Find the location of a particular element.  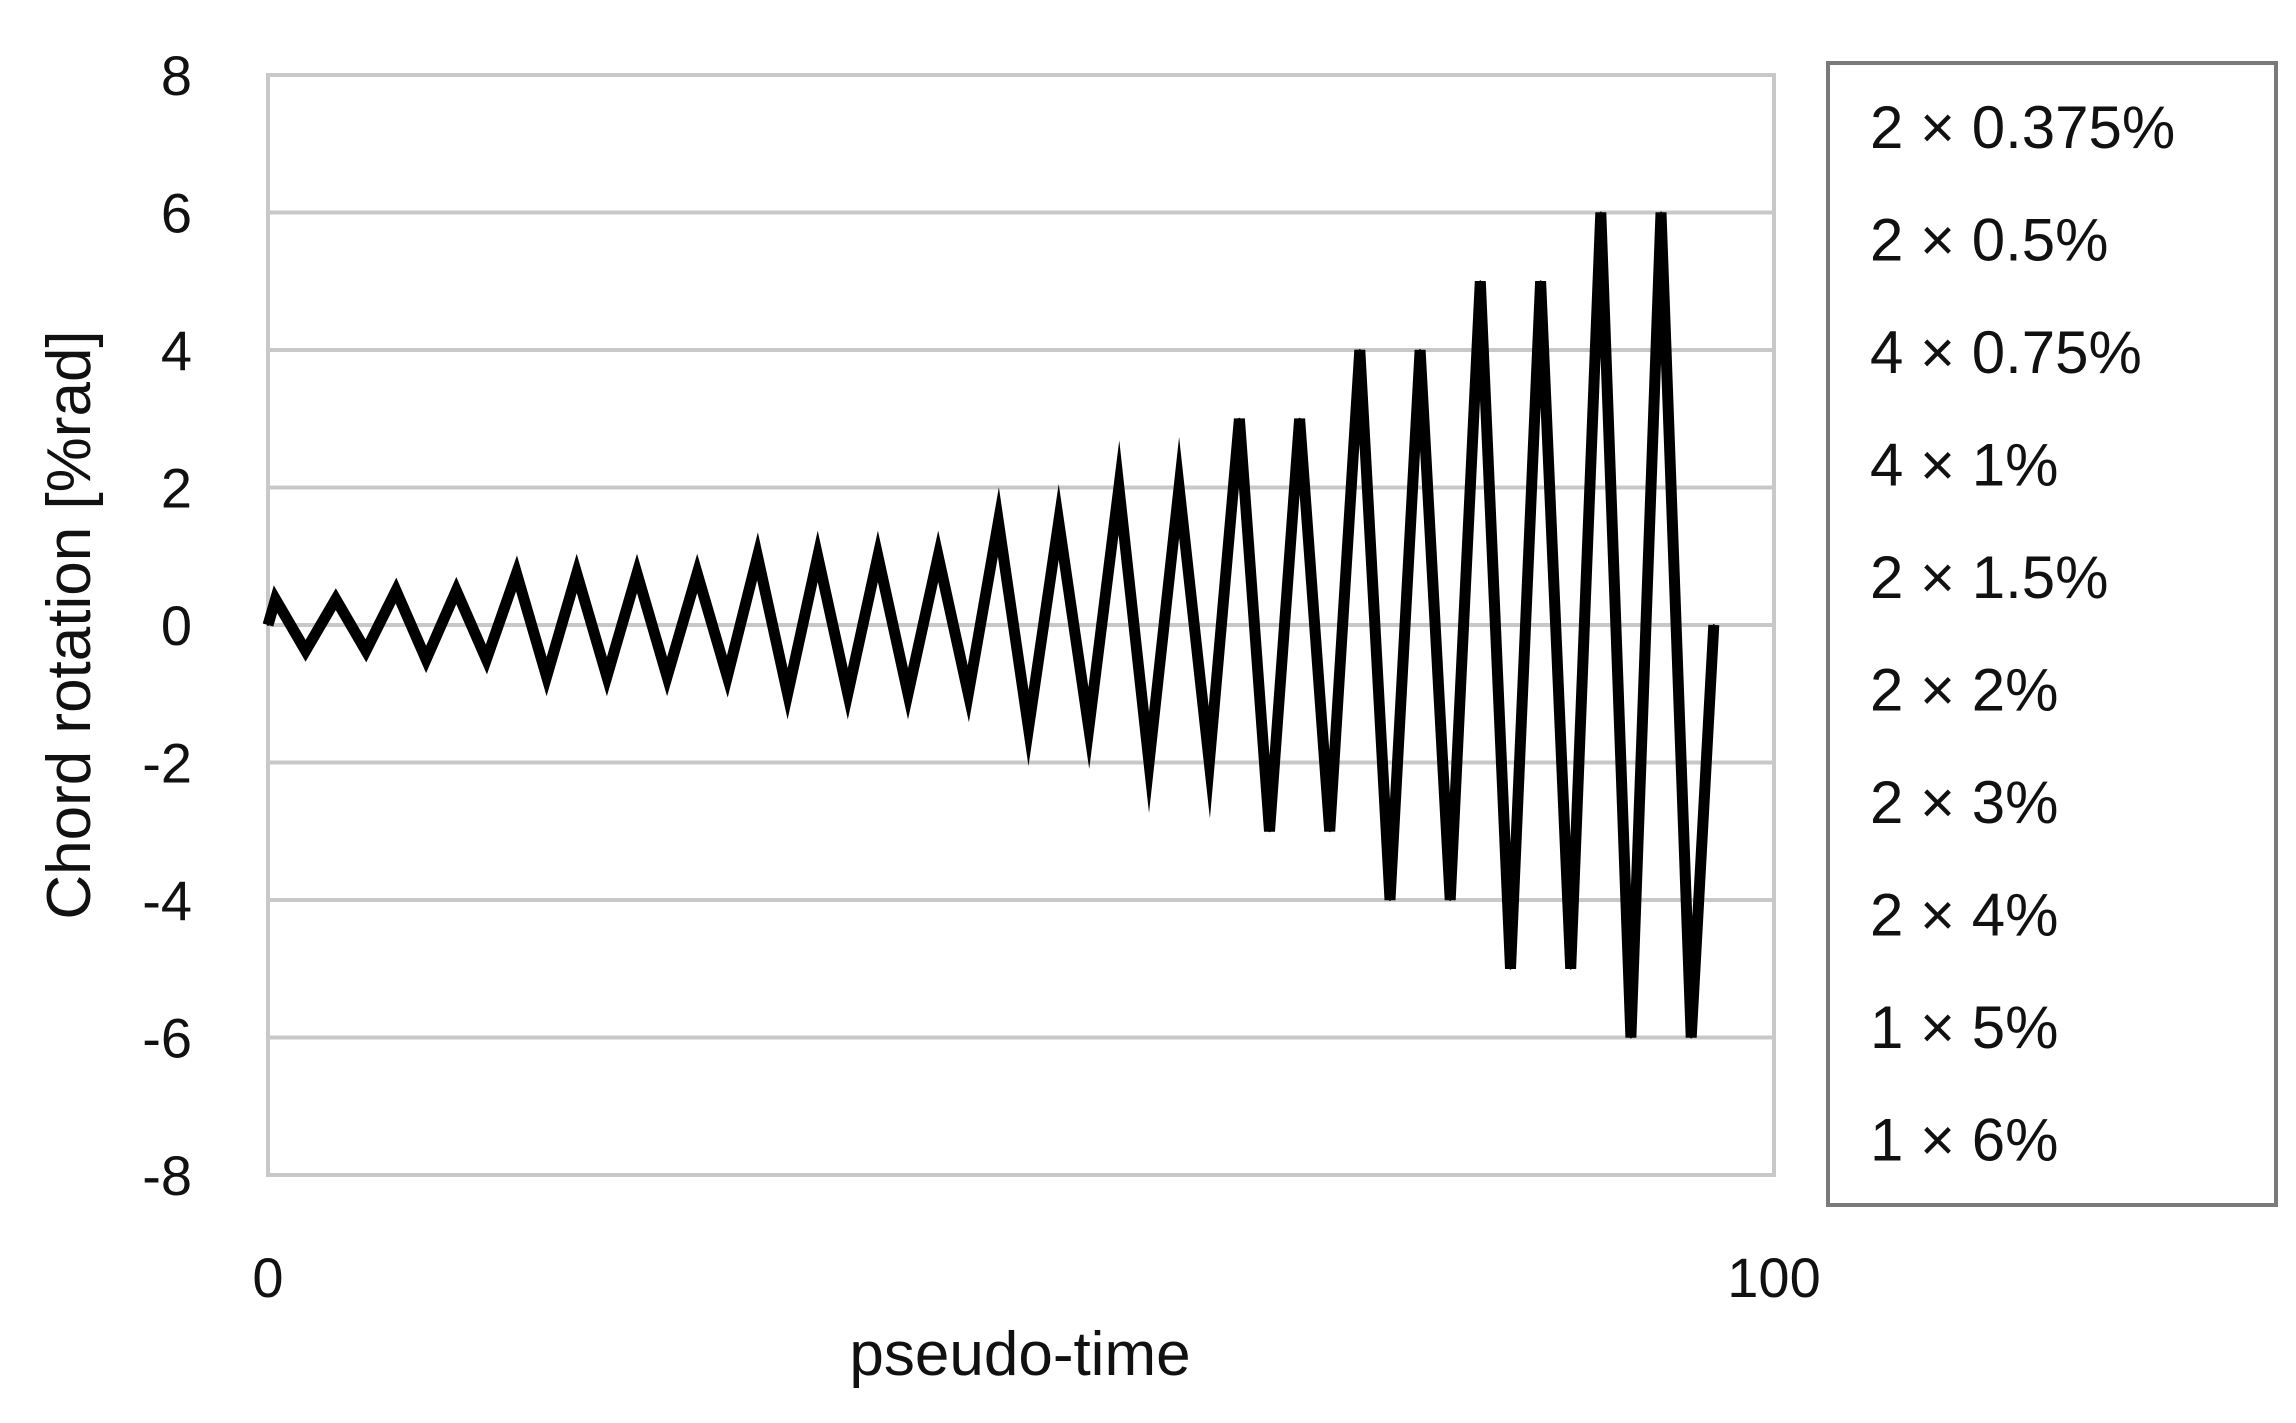

y-tick-labels: 8 6 4 2 0 -2 -4 -6 -8 is located at coordinates (167, 625).